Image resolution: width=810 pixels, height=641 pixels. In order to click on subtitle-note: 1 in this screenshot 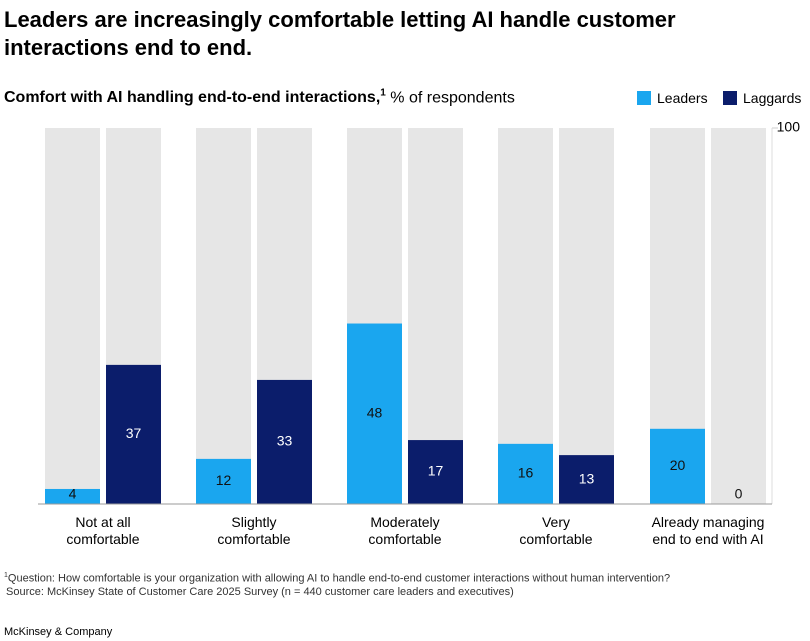, I will do `click(383, 93)`.